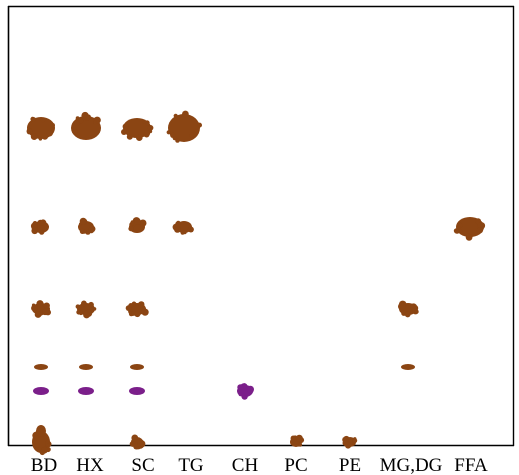 This screenshot has height=475, width=519. What do you see at coordinates (41, 367) in the screenshot?
I see `spot-bd-low` at bounding box center [41, 367].